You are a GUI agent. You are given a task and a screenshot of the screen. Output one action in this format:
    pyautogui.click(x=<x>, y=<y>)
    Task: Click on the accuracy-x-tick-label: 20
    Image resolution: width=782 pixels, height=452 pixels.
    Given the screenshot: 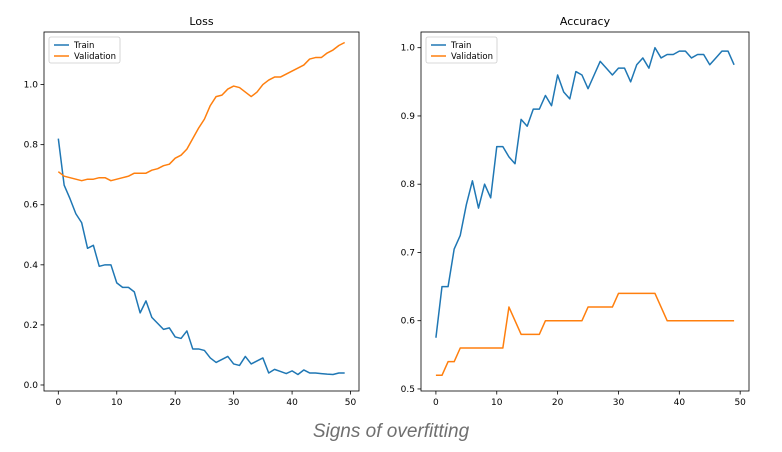 What is the action you would take?
    pyautogui.click(x=558, y=403)
    